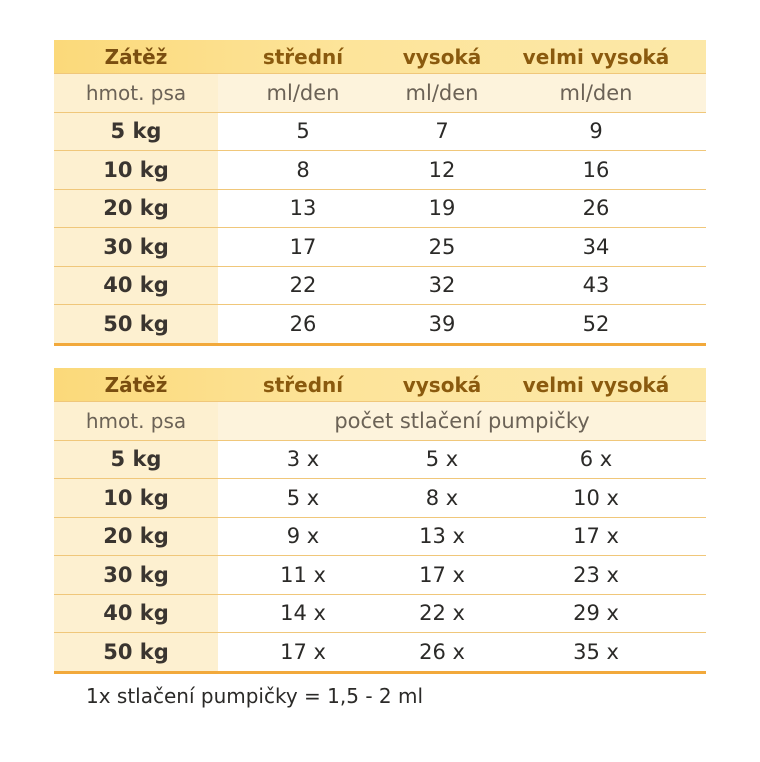 This screenshot has height=762, width=760. Describe the element at coordinates (380, 169) in the screenshot. I see `table-row: 10 kg 8 12 16` at that location.